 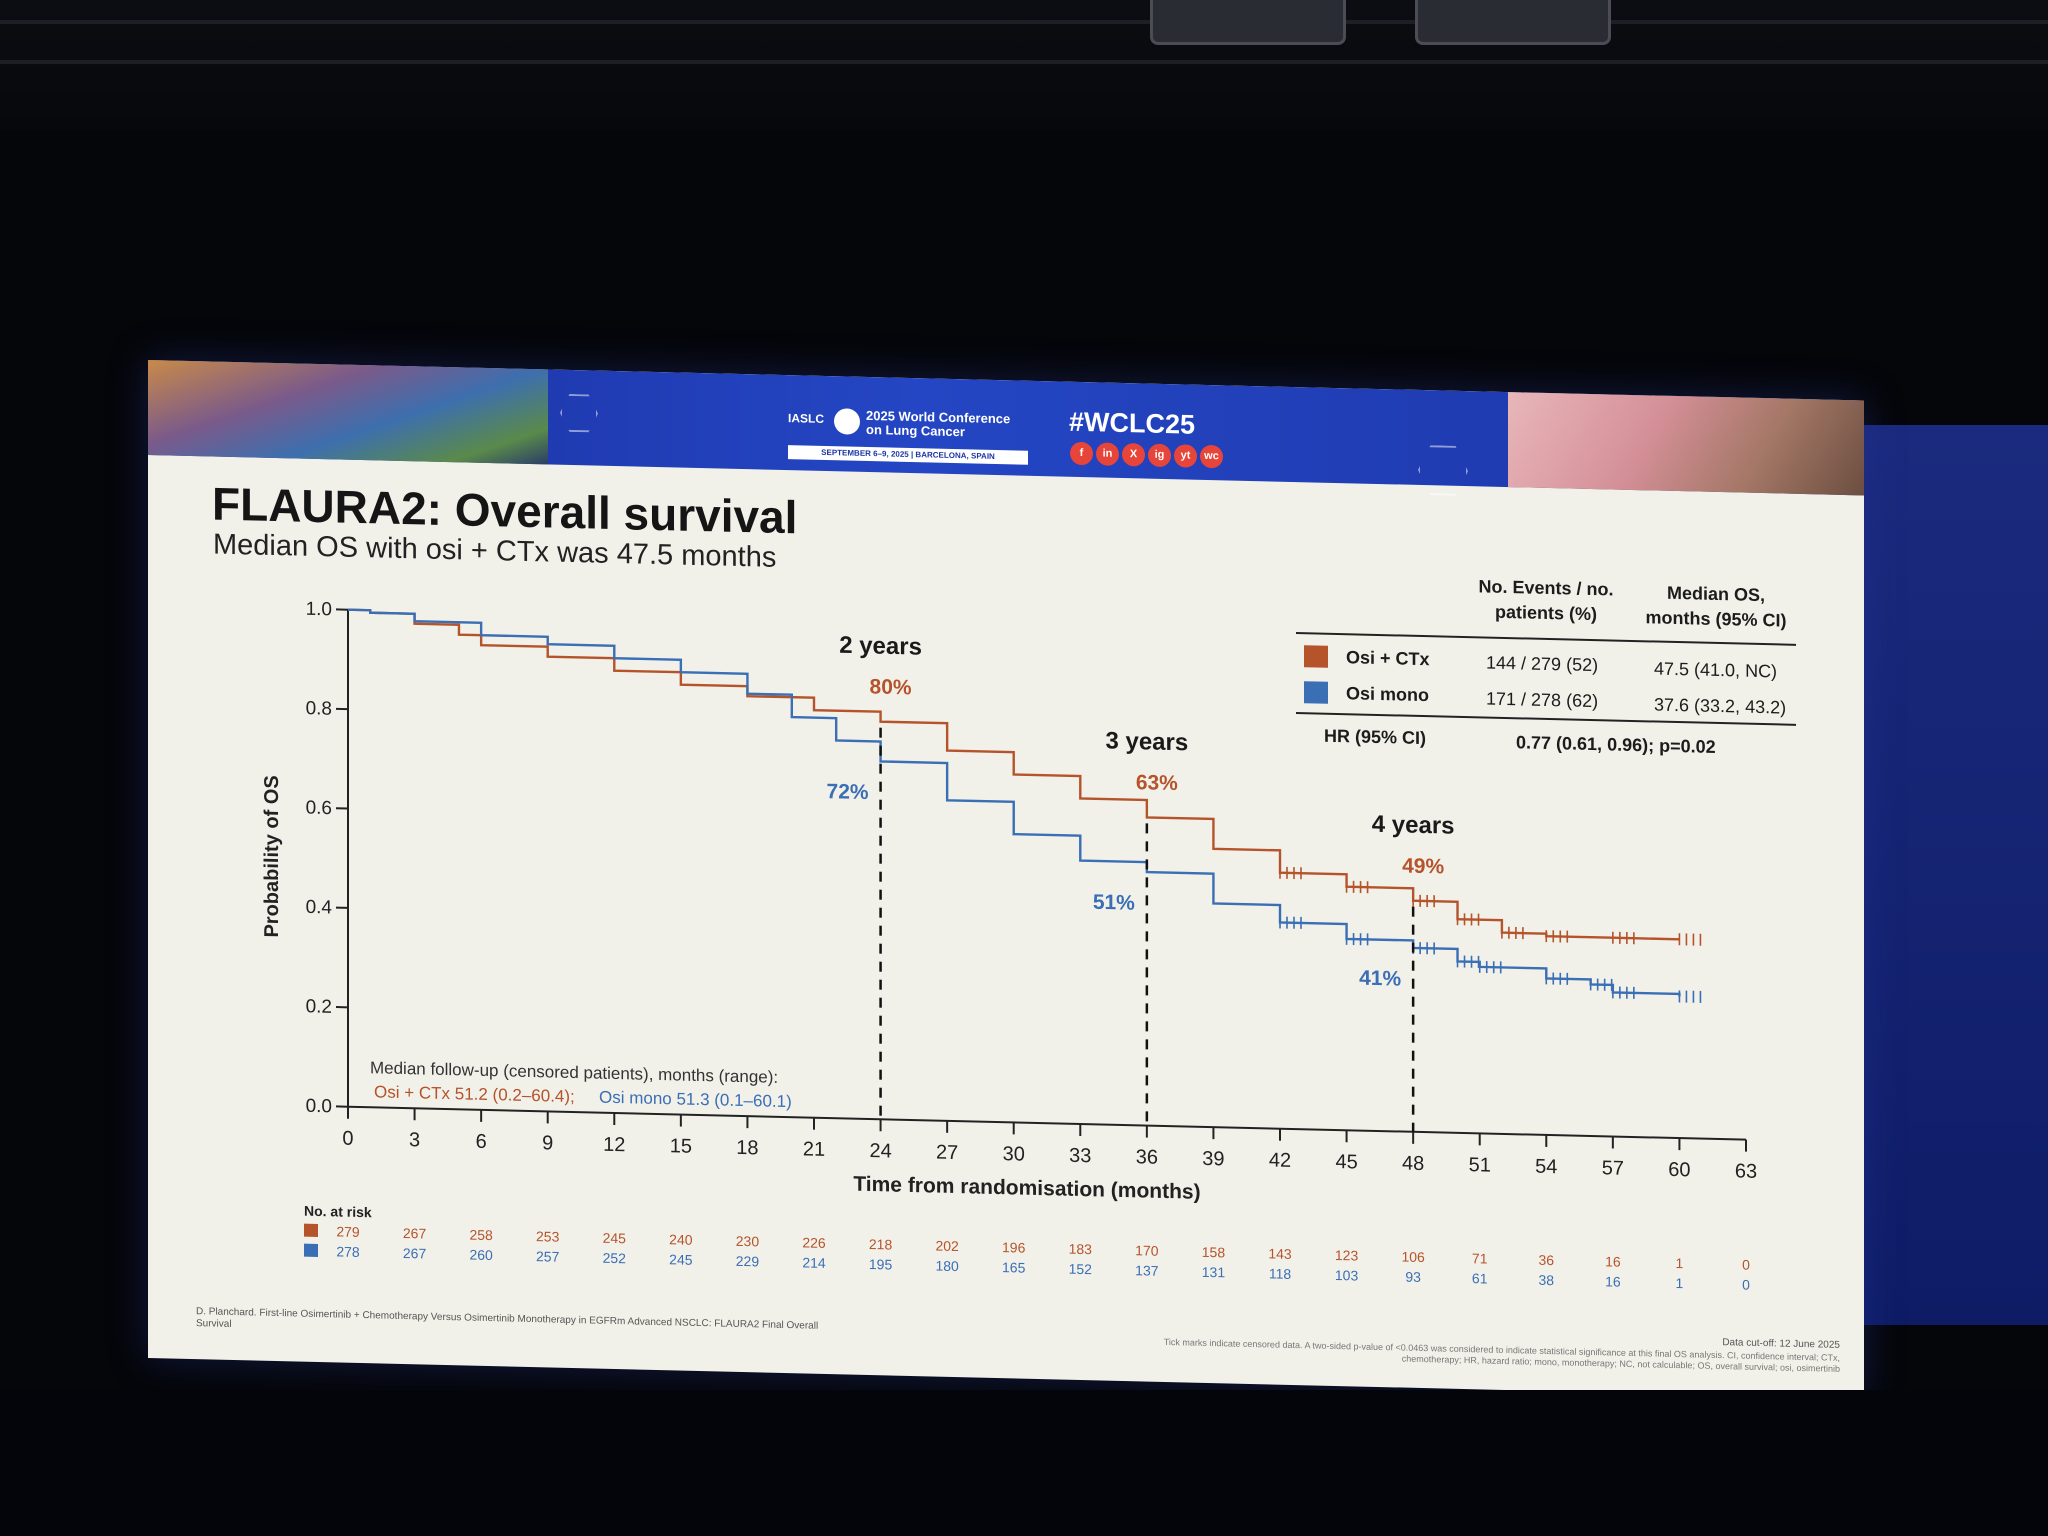 What do you see at coordinates (1024, 65) in the screenshot?
I see `ceiling-truss` at bounding box center [1024, 65].